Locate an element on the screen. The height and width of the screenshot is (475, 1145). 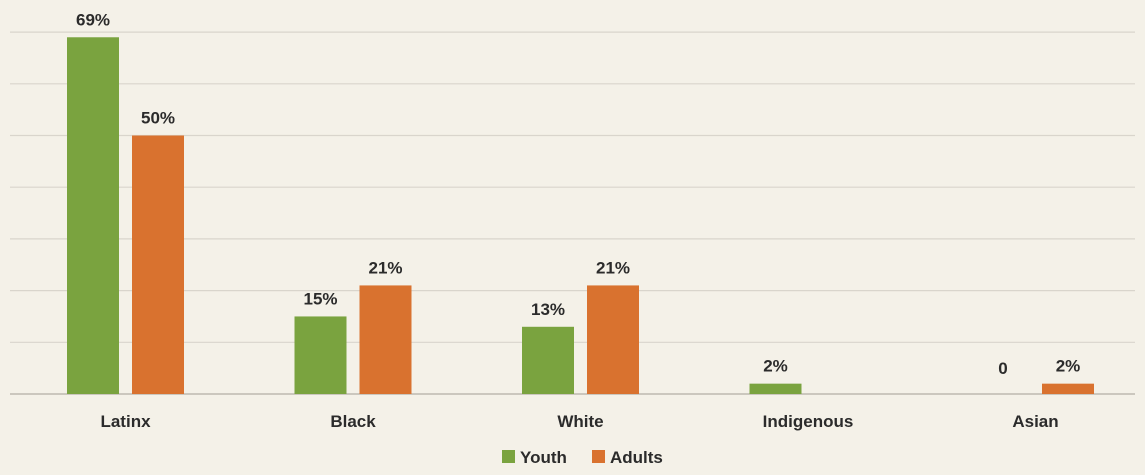
legend-swatch-adults is located at coordinates (598, 456).